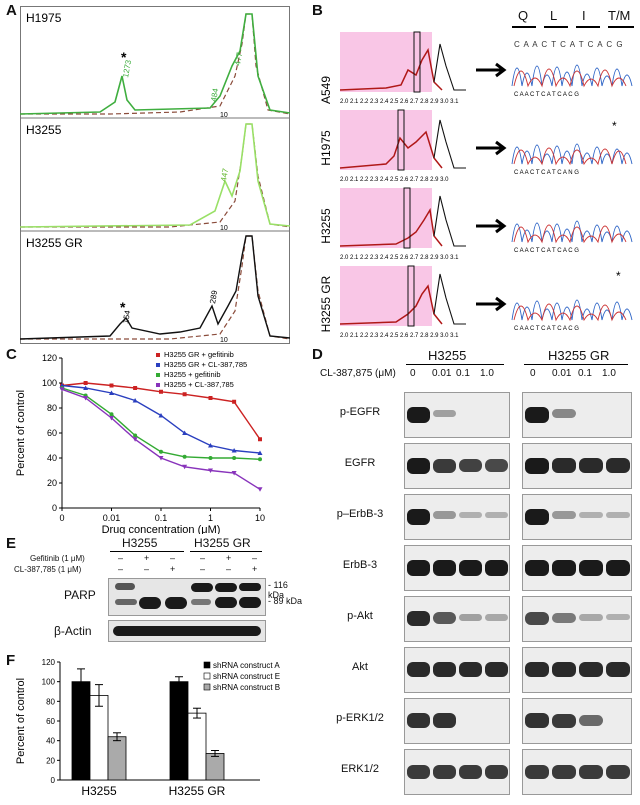  I want to click on y-tick-label: 0, so click(53, 780).